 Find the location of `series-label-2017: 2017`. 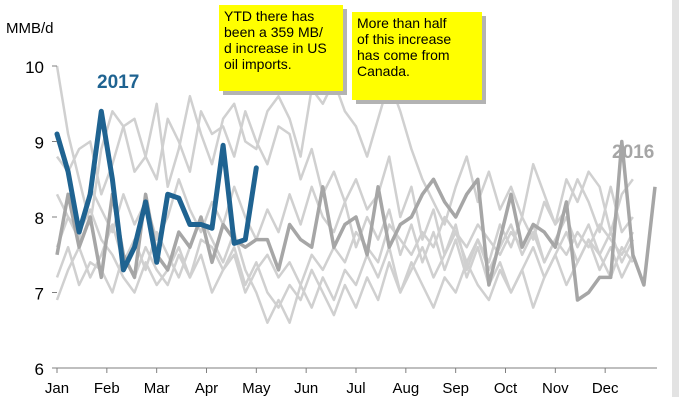

series-label-2017: 2017 is located at coordinates (118, 82).